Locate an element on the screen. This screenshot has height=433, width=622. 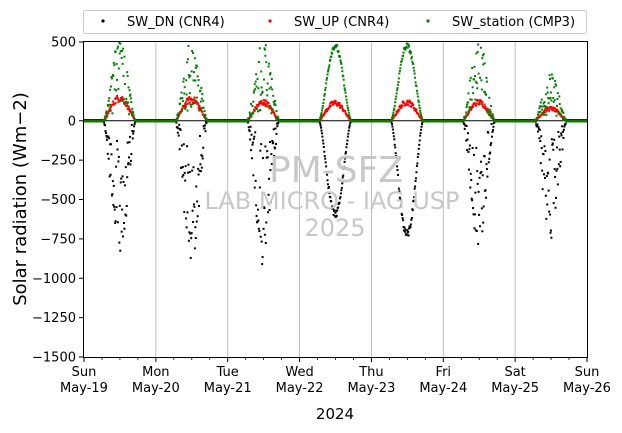
legend-marker-sw-up is located at coordinates (270, 21).